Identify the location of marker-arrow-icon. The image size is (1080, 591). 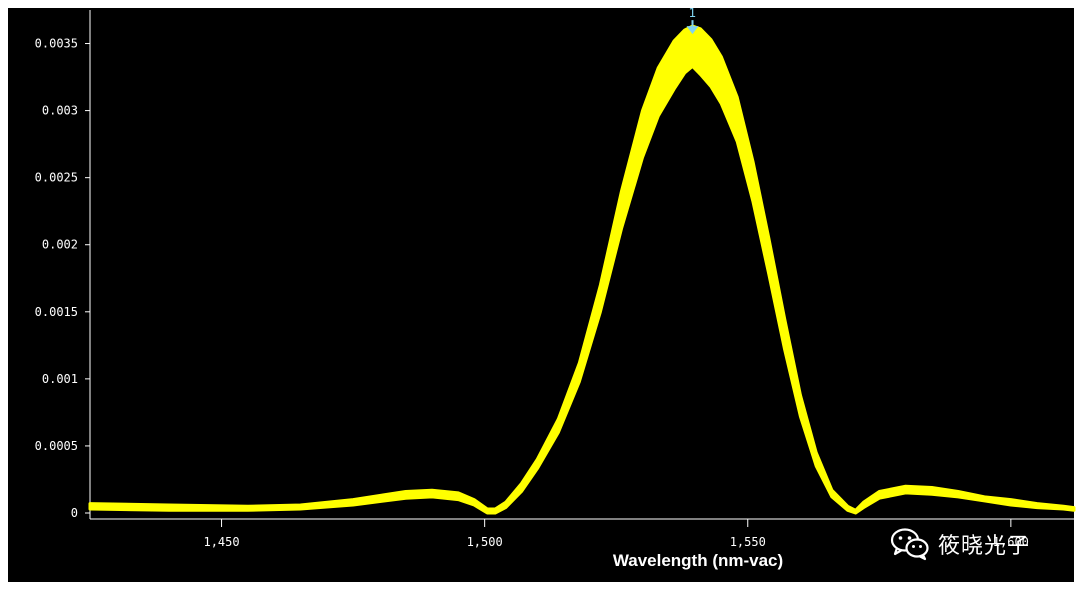
(692, 30).